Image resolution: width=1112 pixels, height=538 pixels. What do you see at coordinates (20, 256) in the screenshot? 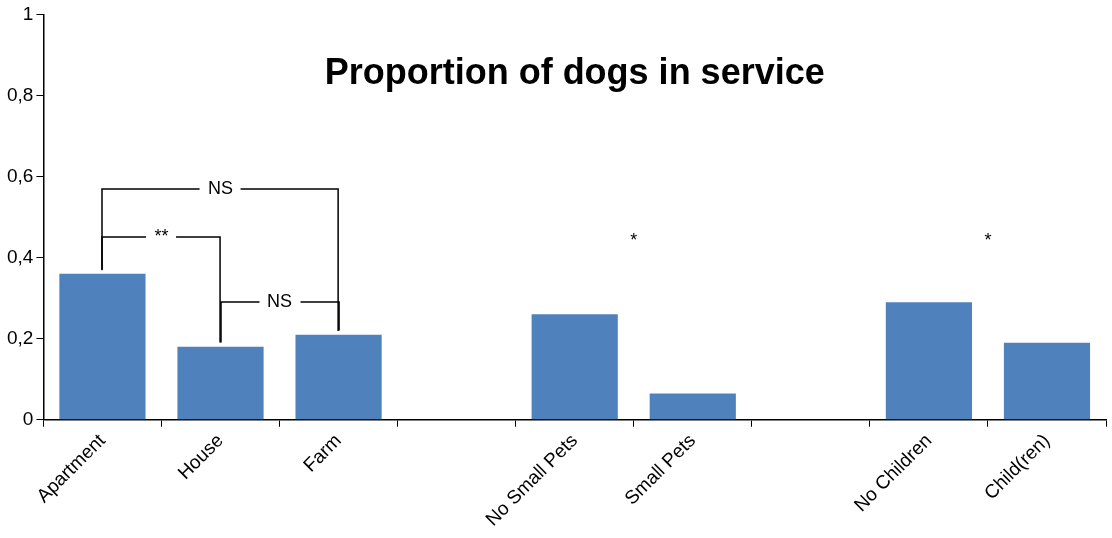
I see `y-tick-label: 0,4` at bounding box center [20, 256].